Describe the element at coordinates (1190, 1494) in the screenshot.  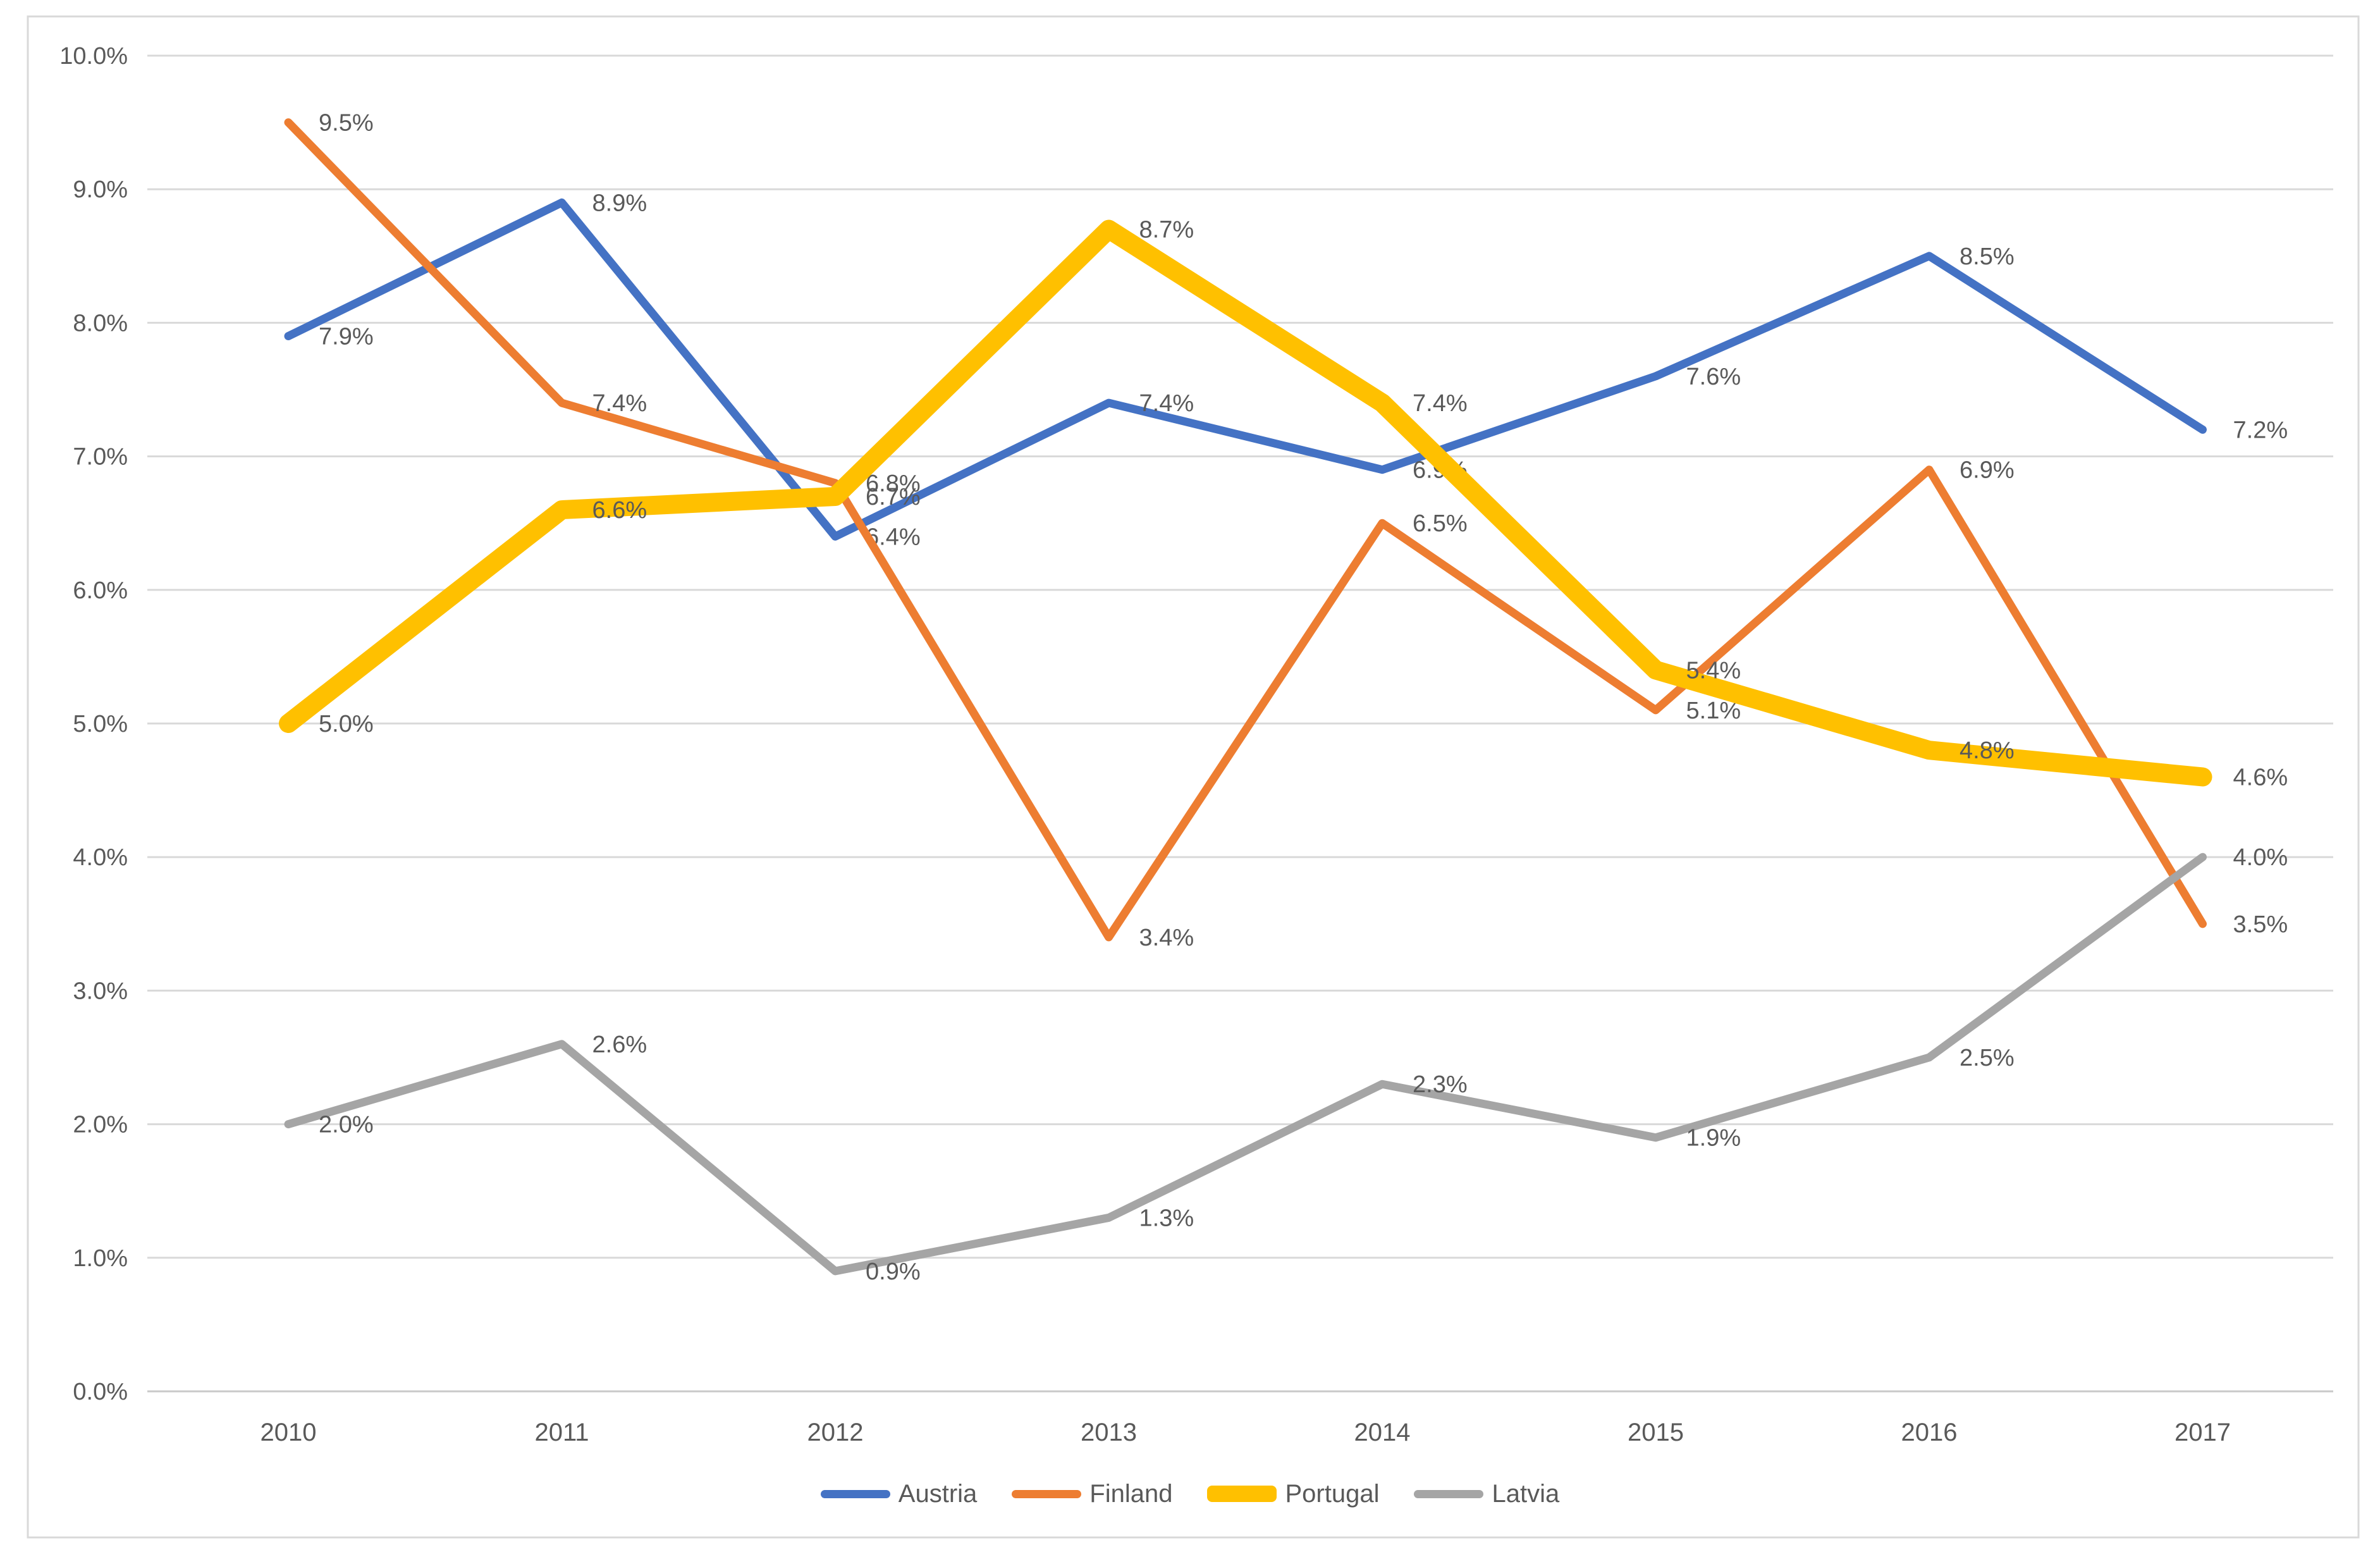
I see `chart-legend: Austria Finland Portugal Latvia` at that location.